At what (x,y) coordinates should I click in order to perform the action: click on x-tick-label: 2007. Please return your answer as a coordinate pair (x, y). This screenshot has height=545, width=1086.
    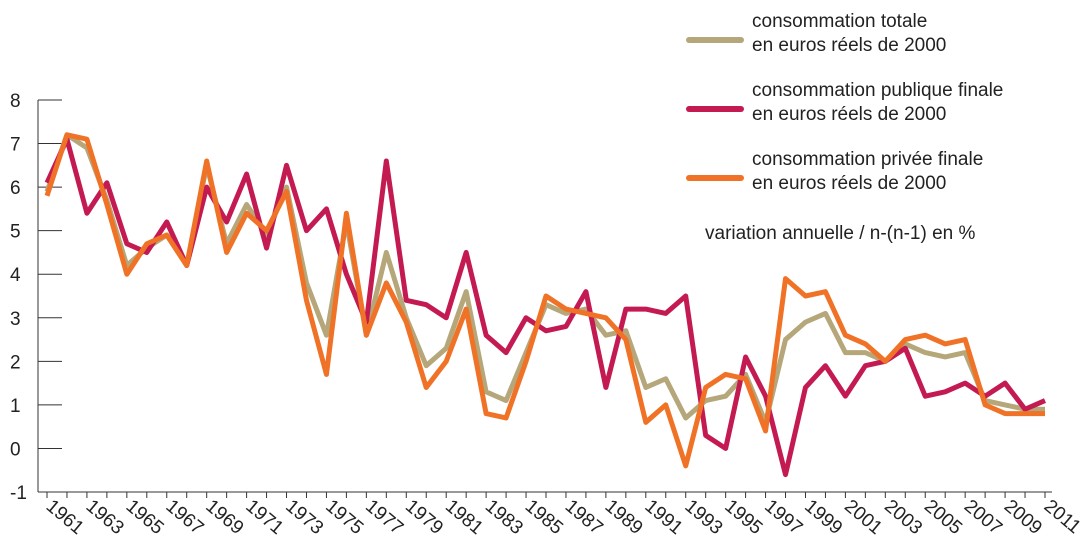
    Looking at the image, I should click on (983, 517).